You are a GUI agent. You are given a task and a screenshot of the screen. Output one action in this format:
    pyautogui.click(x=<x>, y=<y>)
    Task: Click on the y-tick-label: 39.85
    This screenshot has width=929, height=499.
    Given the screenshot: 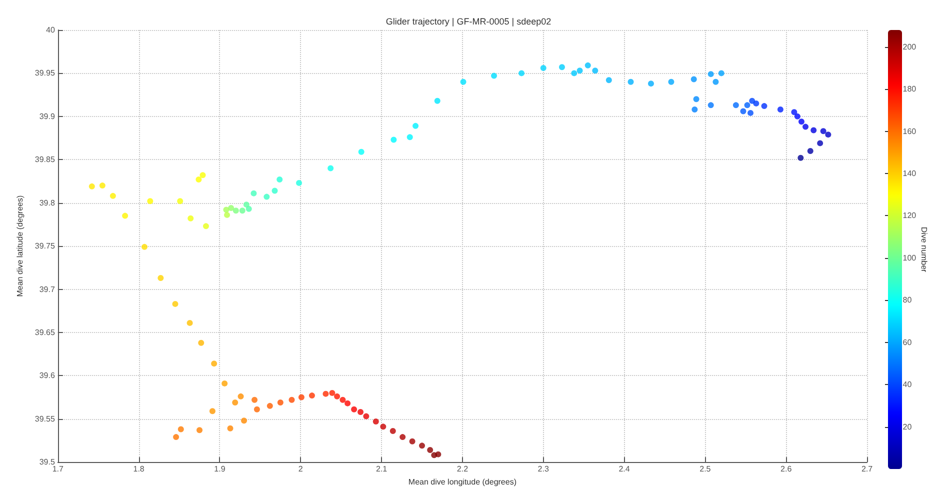 What is the action you would take?
    pyautogui.click(x=45, y=159)
    